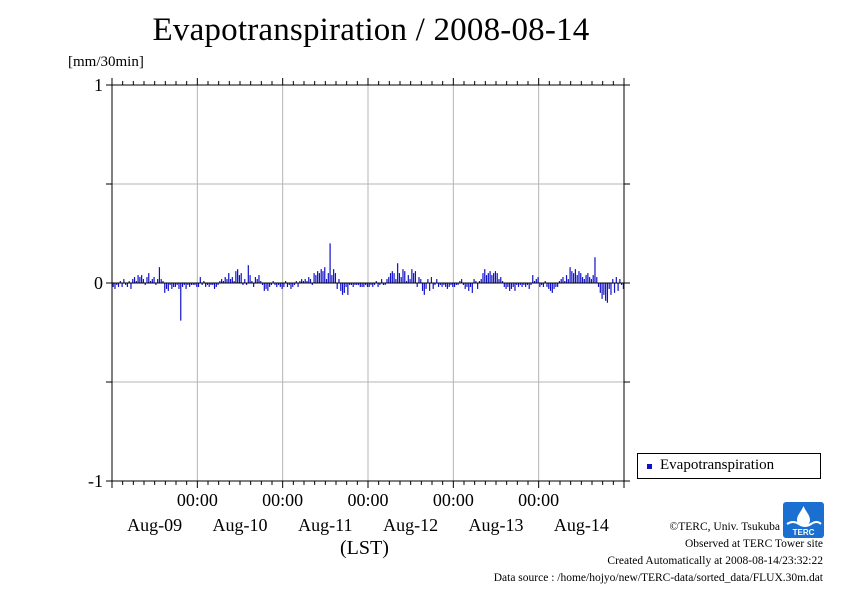 Image resolution: width=842 pixels, height=595 pixels. I want to click on bars-layer, so click(368, 282).